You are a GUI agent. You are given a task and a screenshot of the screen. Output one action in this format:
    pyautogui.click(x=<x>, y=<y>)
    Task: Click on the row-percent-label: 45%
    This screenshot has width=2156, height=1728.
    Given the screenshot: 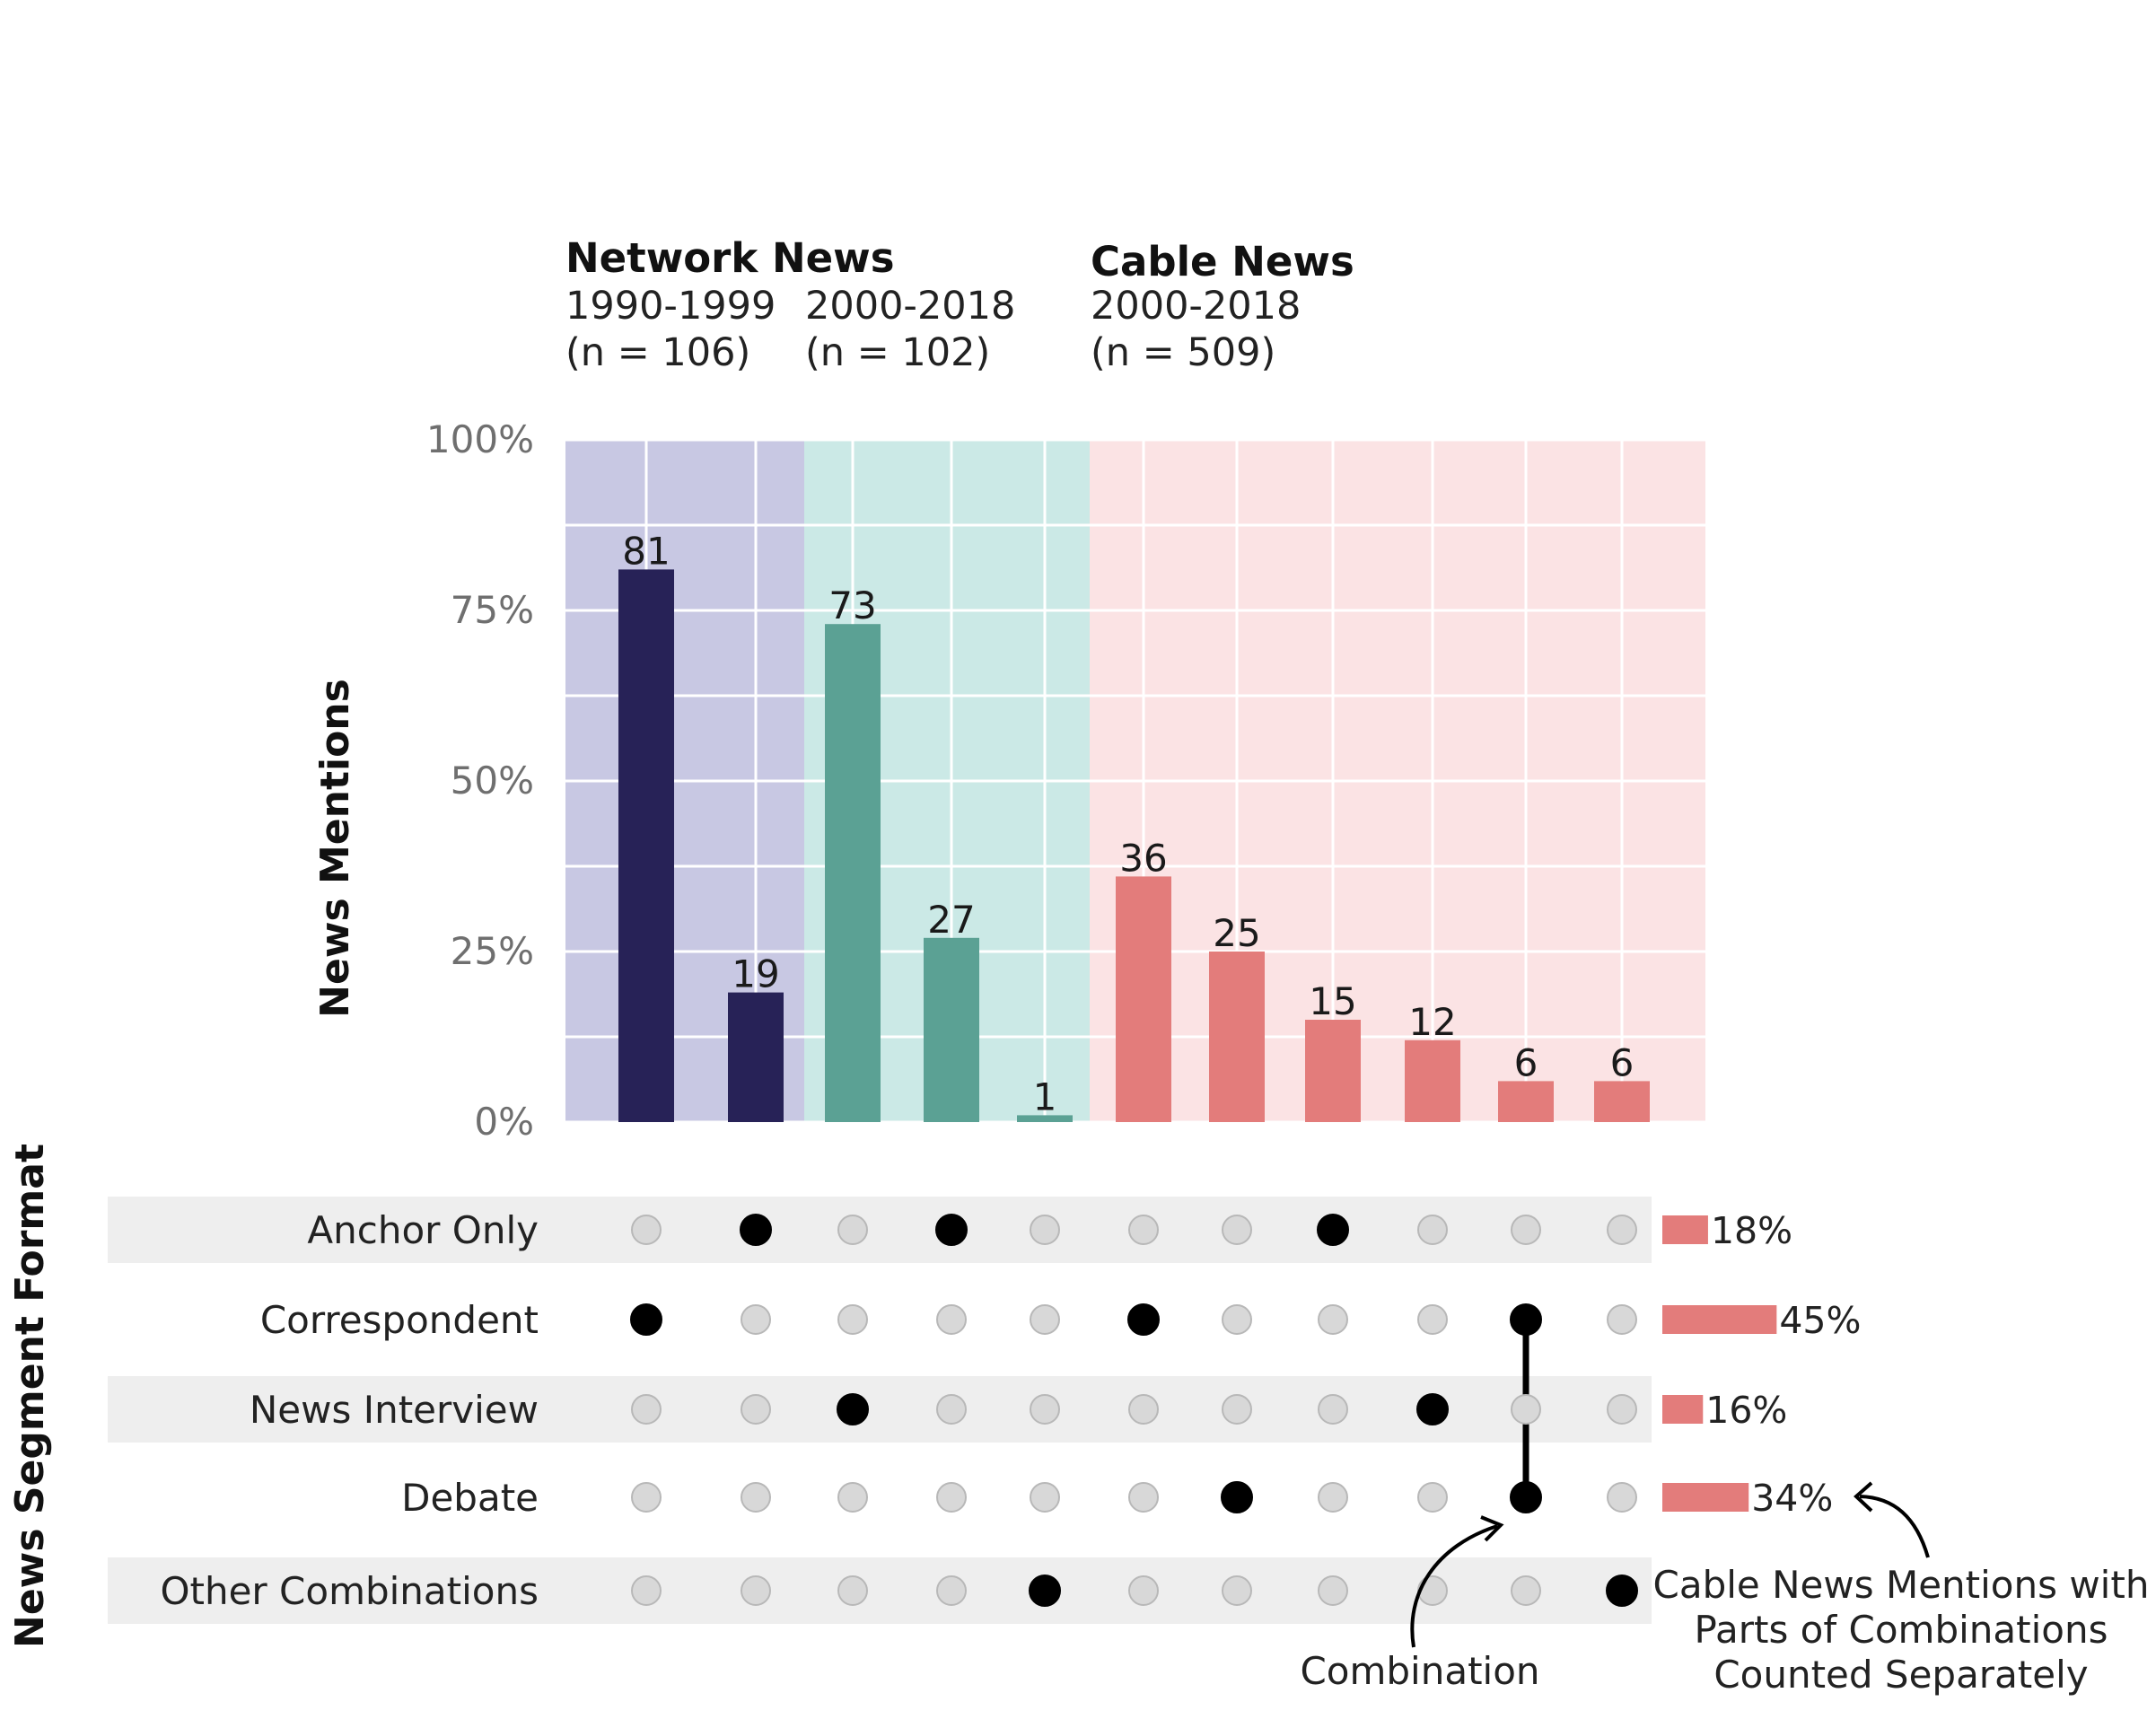 What is the action you would take?
    pyautogui.click(x=1820, y=1320)
    